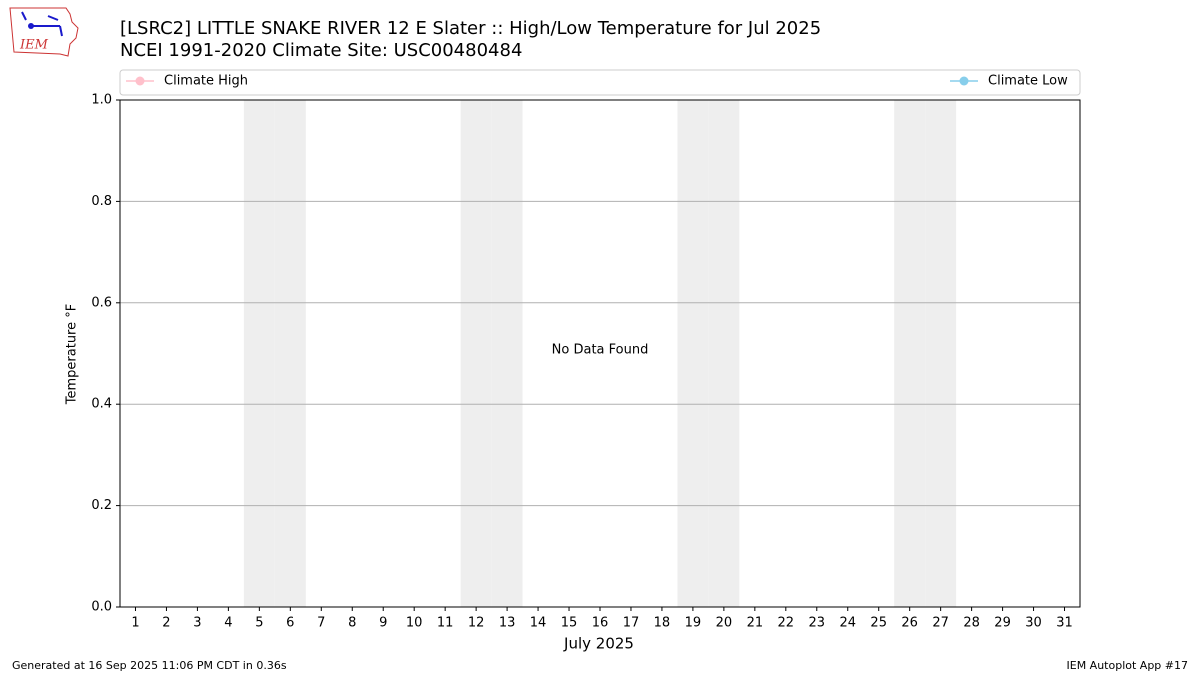 This screenshot has width=1200, height=675. Describe the element at coordinates (909, 623) in the screenshot. I see `x-tick-label: 26` at that location.